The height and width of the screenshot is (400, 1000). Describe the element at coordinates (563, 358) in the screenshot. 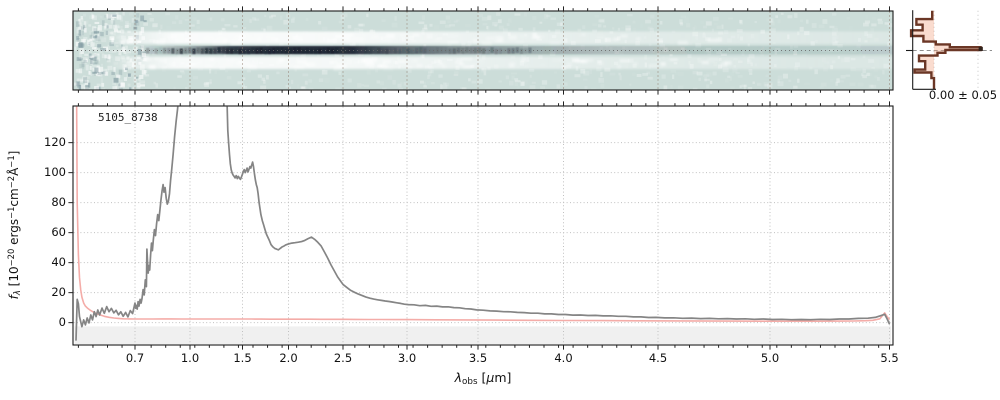

I see `x-tick-label-4.0: 4.0` at that location.